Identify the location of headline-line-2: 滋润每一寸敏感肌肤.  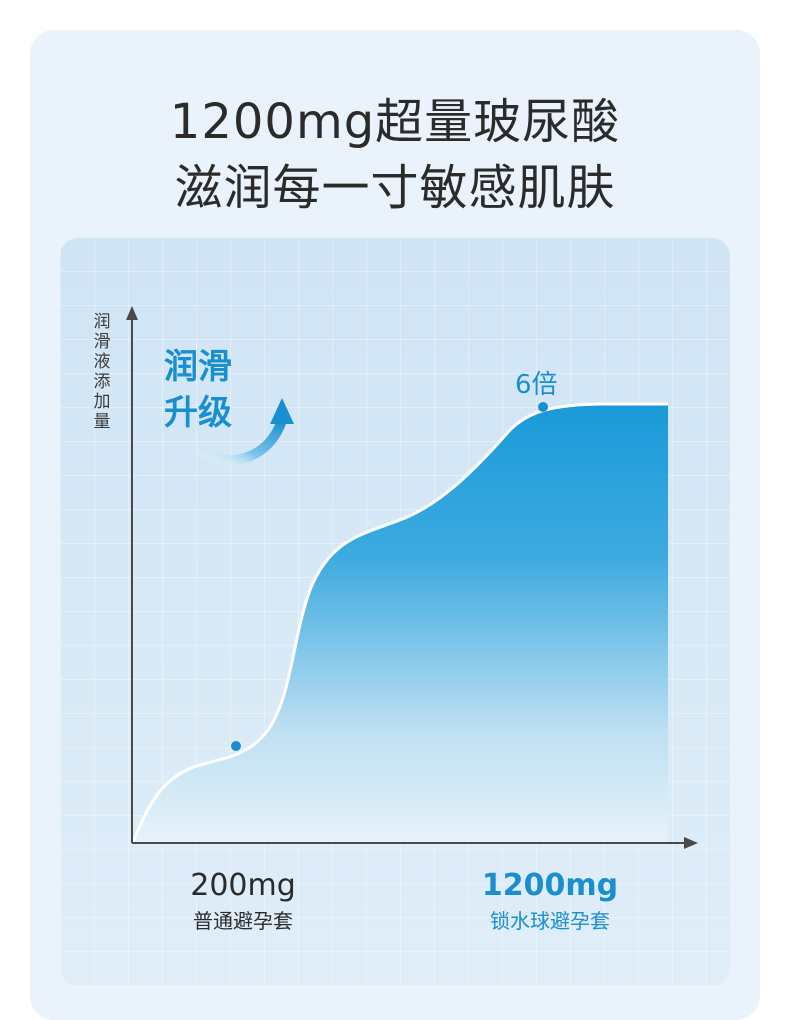
(395, 188).